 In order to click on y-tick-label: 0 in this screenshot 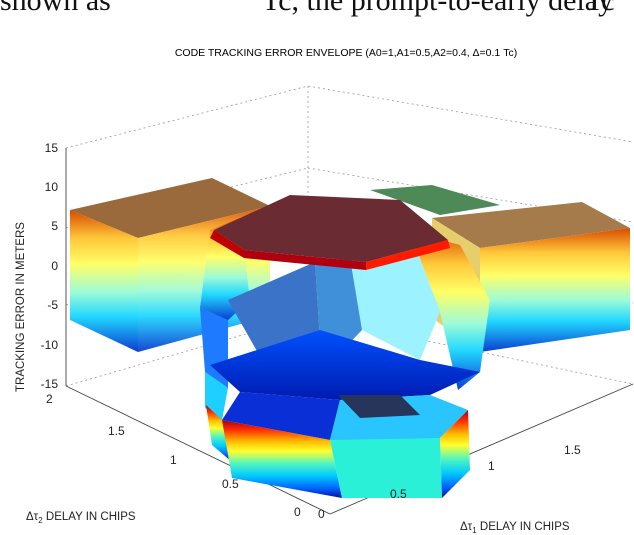, I will do `click(297, 512)`.